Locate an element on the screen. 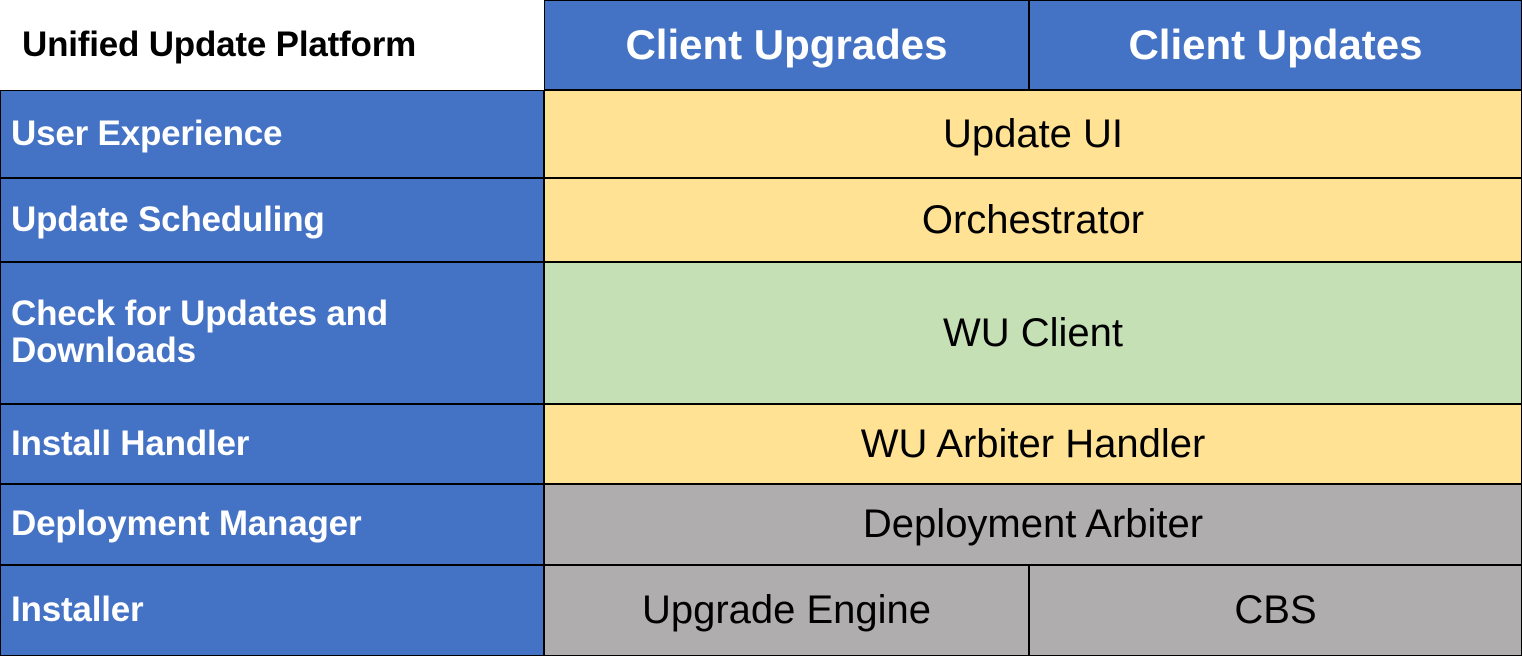  row-label-update-scheduling: Update Scheduling is located at coordinates (272, 220).